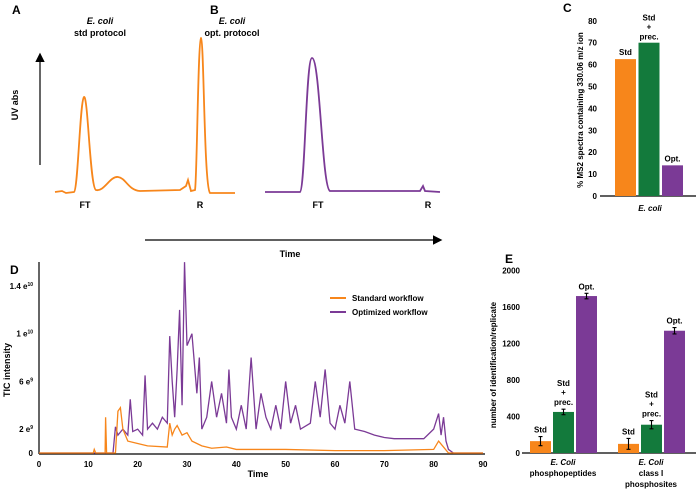 The height and width of the screenshot is (492, 696). Describe the element at coordinates (232, 33) in the screenshot. I see `panel-b-title: opt. protocol` at that location.